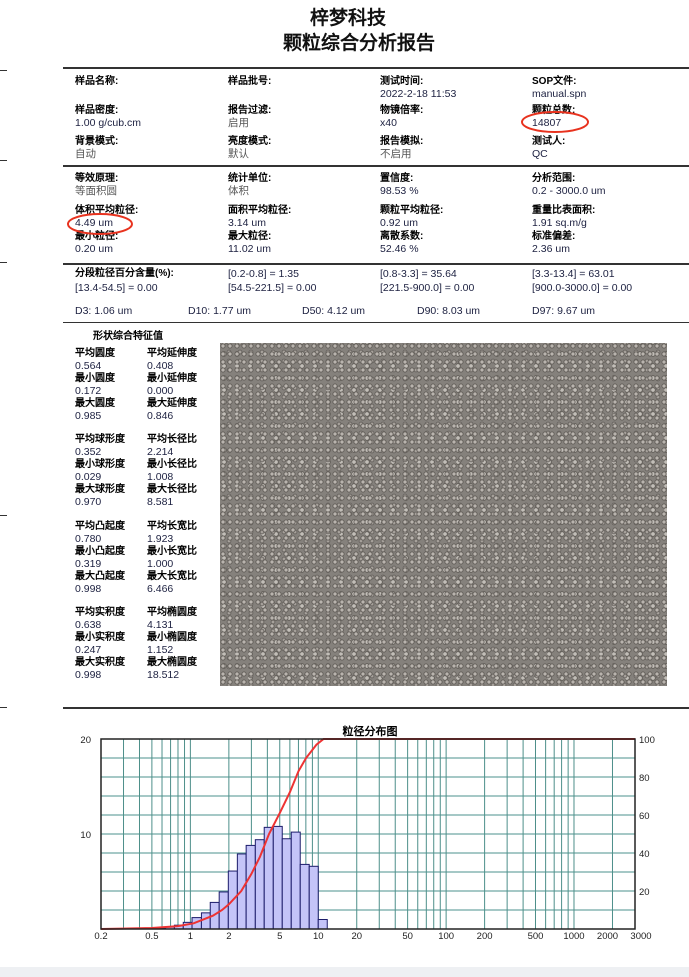 The image size is (689, 977). What do you see at coordinates (104, 311) in the screenshot?
I see `d3-value: D3: 1.06 um` at bounding box center [104, 311].